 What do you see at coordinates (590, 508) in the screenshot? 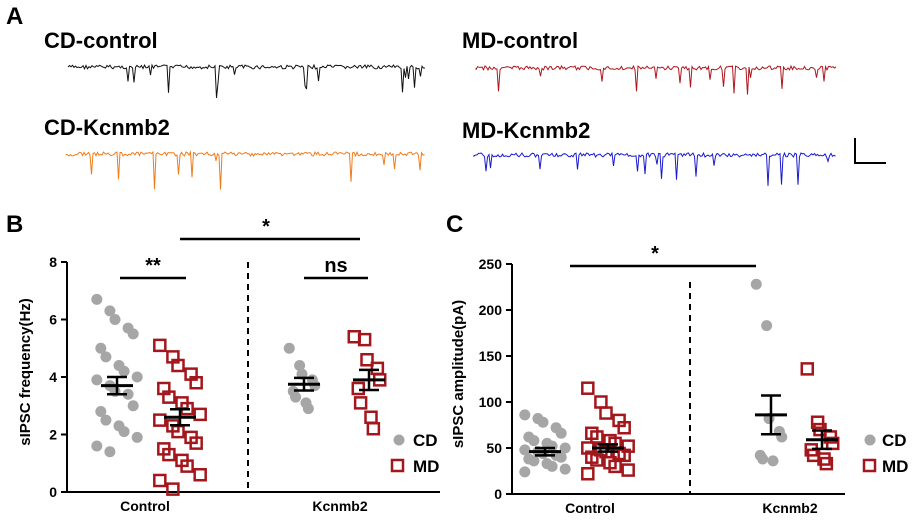
I see `x-tick-control-c: Control` at bounding box center [590, 508].